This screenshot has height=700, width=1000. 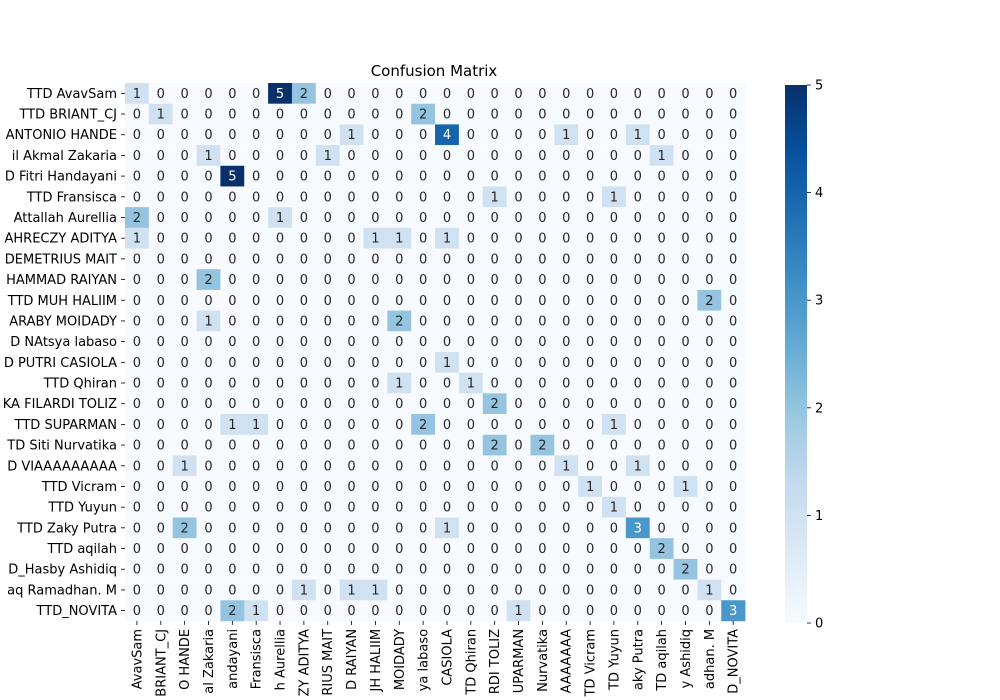 I want to click on y-tick-label: TTD_NOVITA, so click(x=77, y=611).